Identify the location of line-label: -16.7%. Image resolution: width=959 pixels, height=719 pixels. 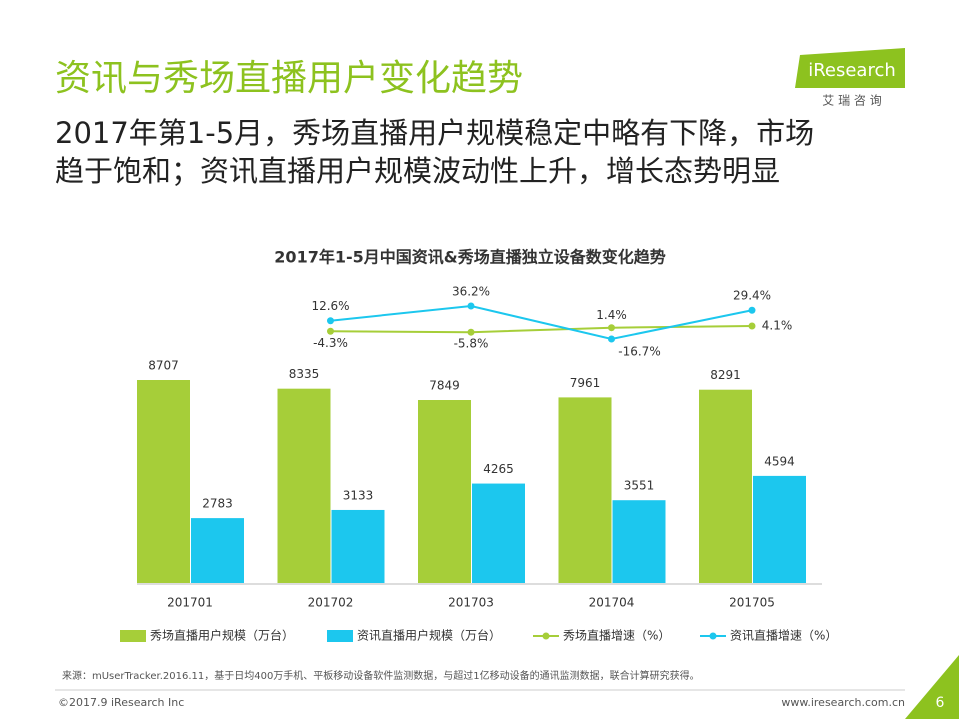
(639, 352).